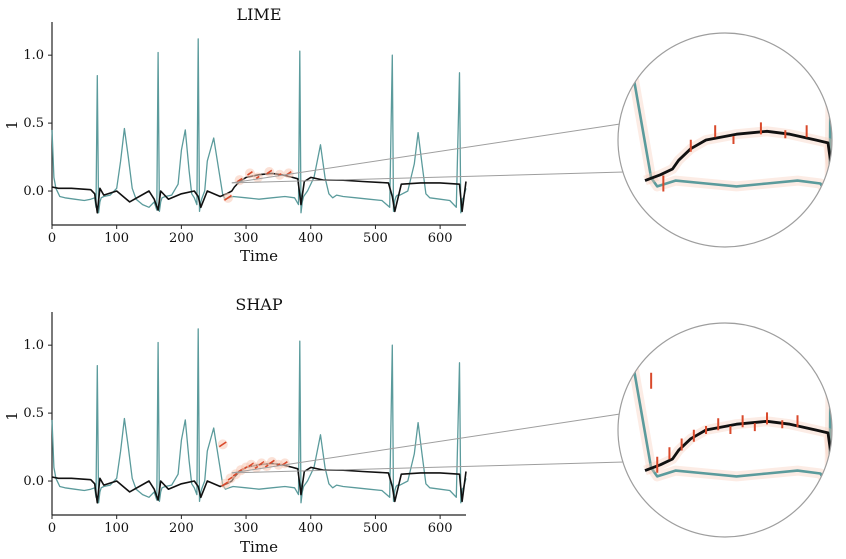 This screenshot has height=559, width=846. I want to click on shap-zoom-background, so click(725, 430).